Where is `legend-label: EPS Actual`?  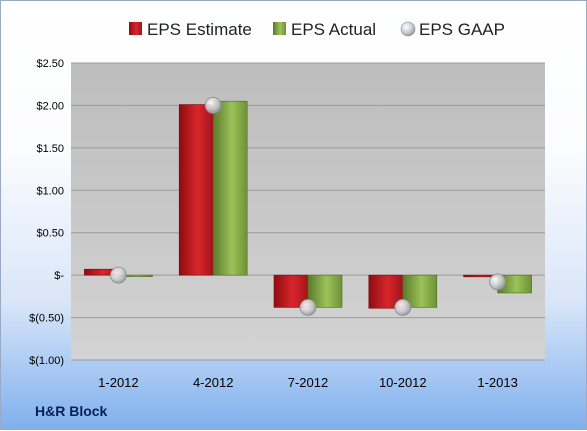
legend-label: EPS Actual is located at coordinates (333, 29).